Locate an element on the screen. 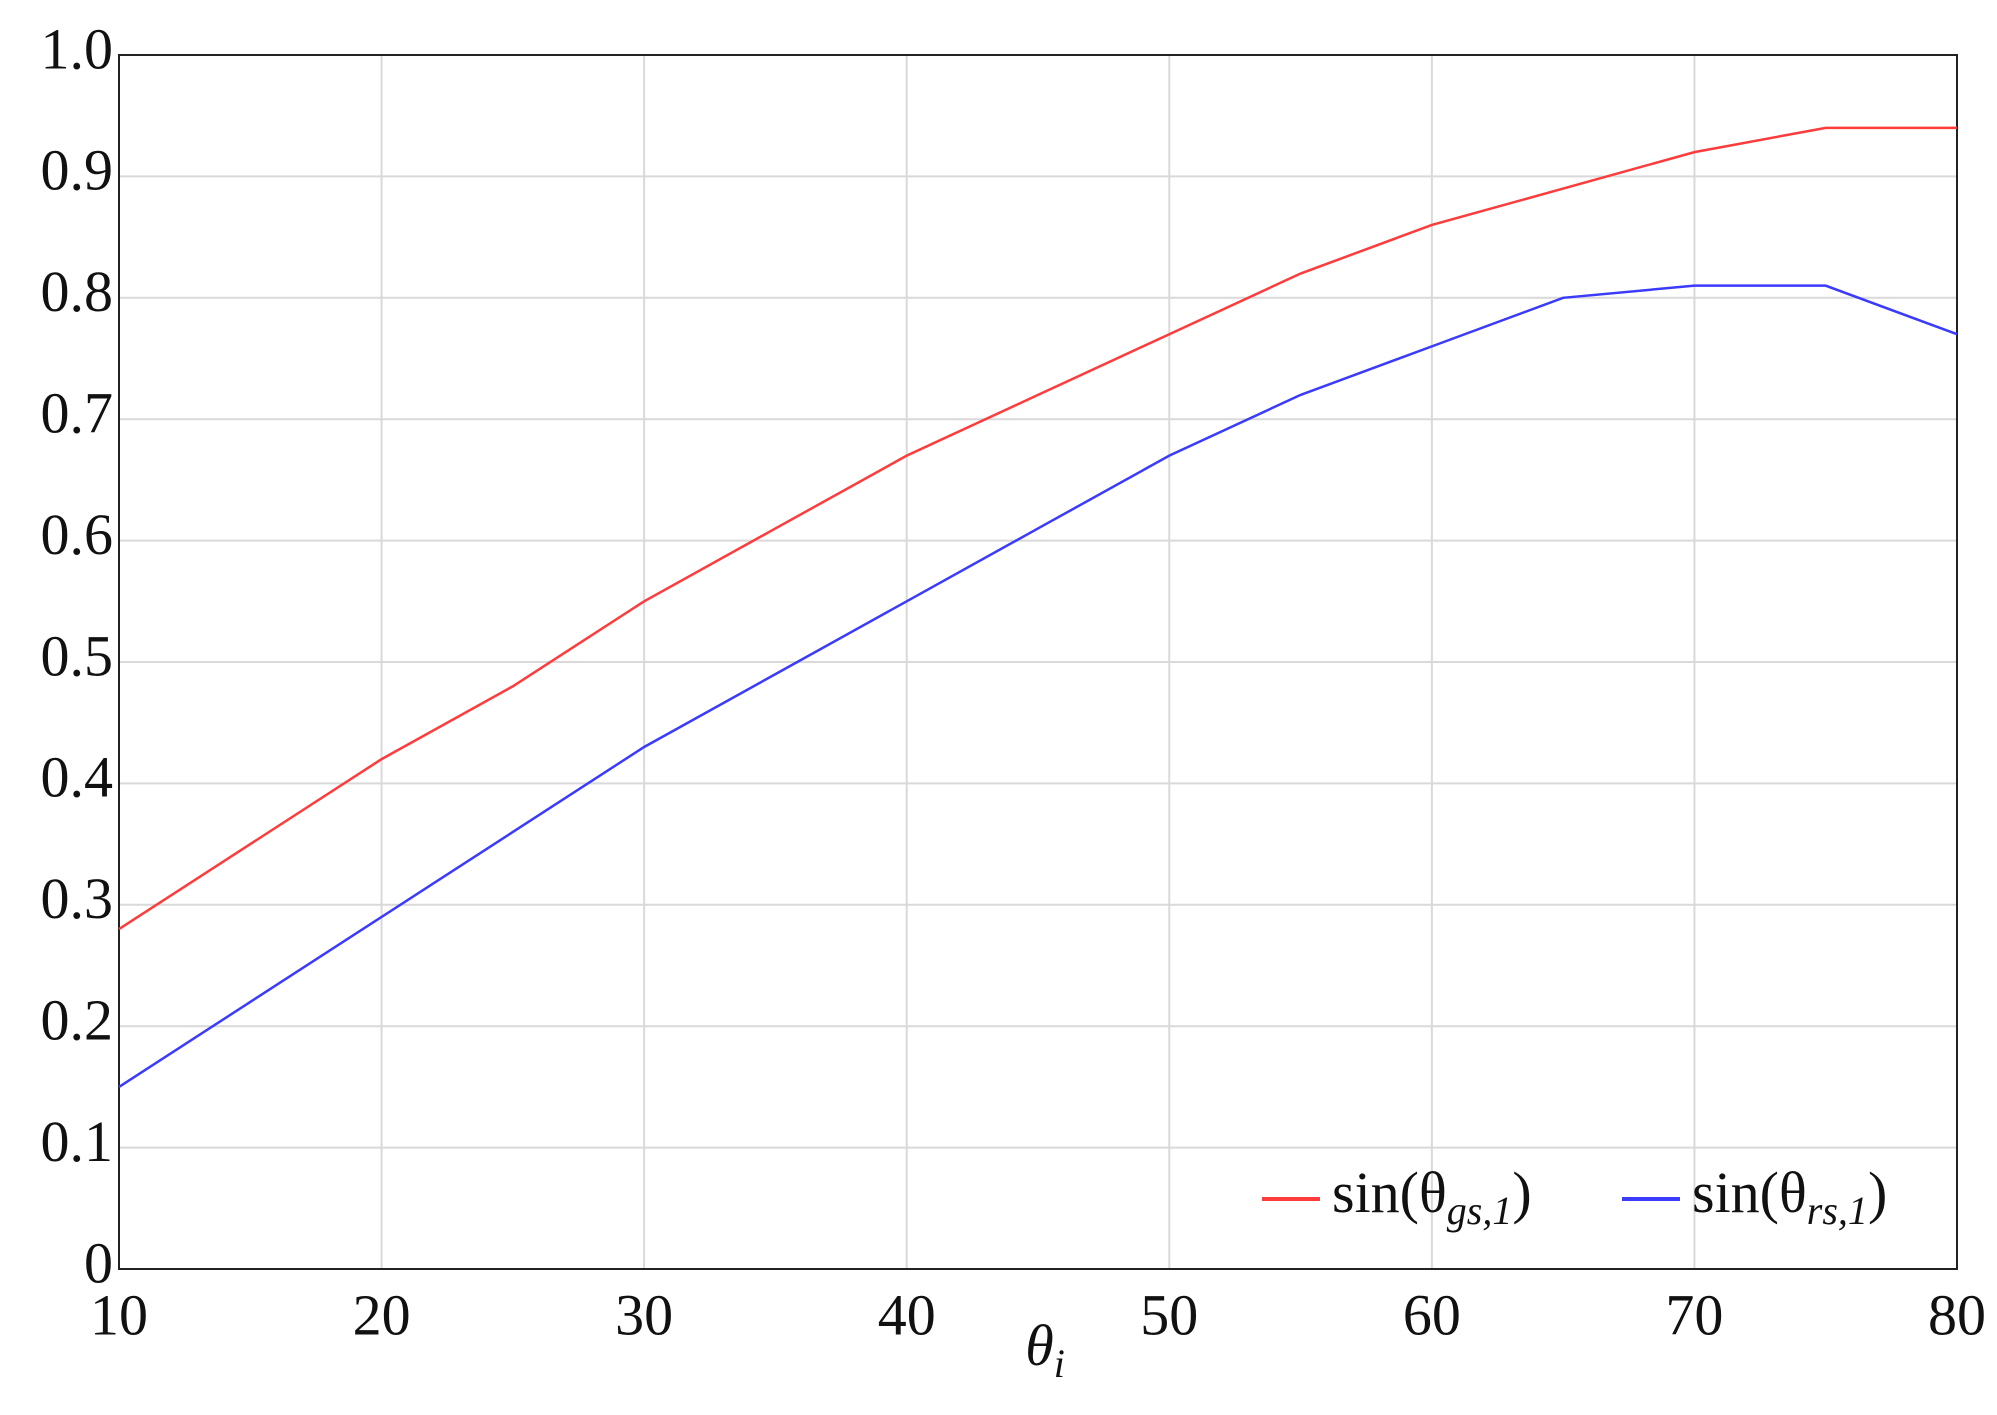 The image size is (1997, 1415). legend-label: sin(θrs,1) is located at coordinates (1789, 1196).